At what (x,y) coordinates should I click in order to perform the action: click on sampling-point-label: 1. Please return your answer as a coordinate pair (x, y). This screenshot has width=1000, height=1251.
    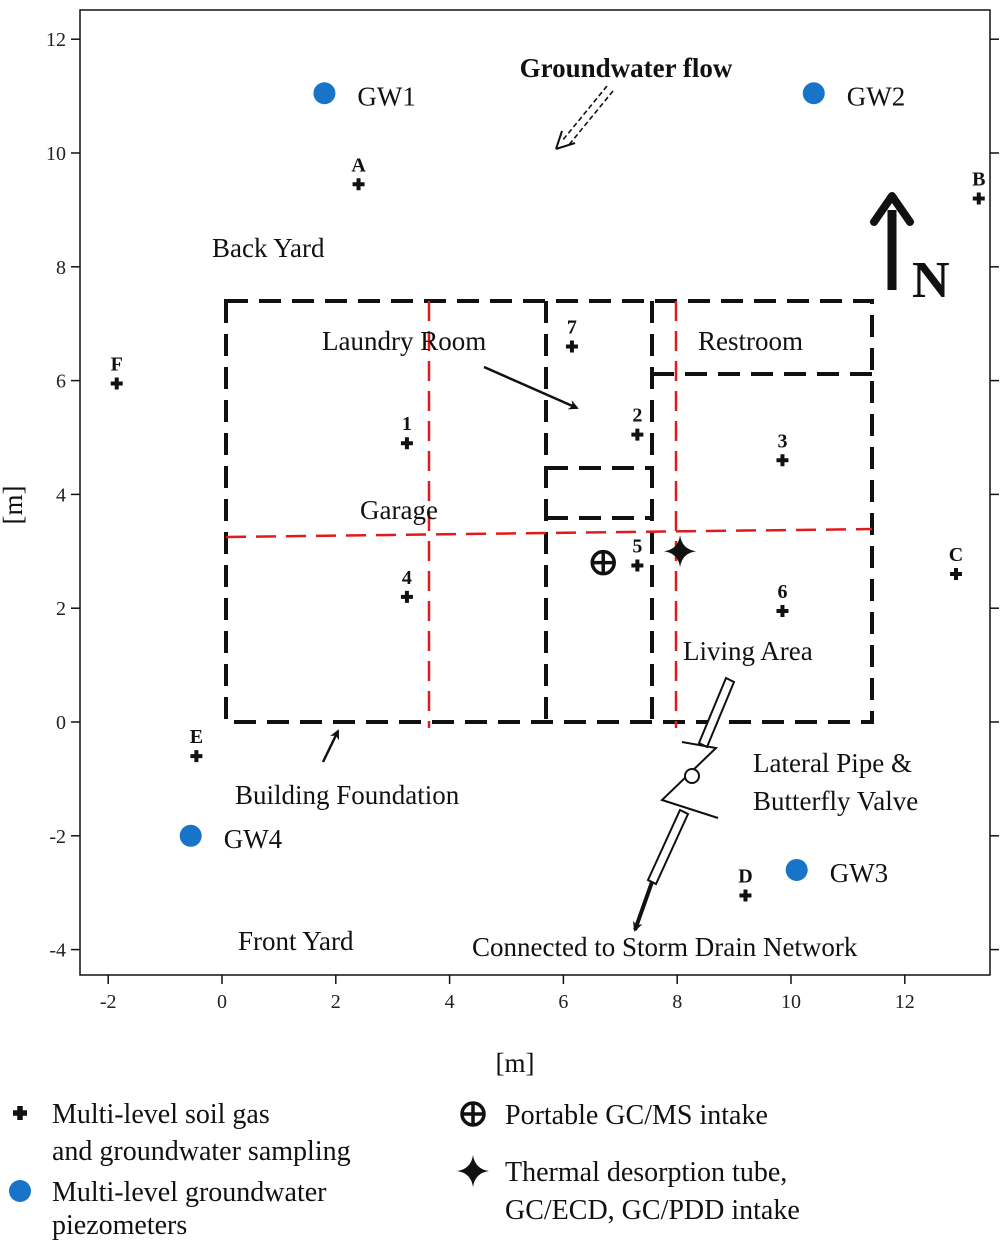
    Looking at the image, I should click on (407, 424).